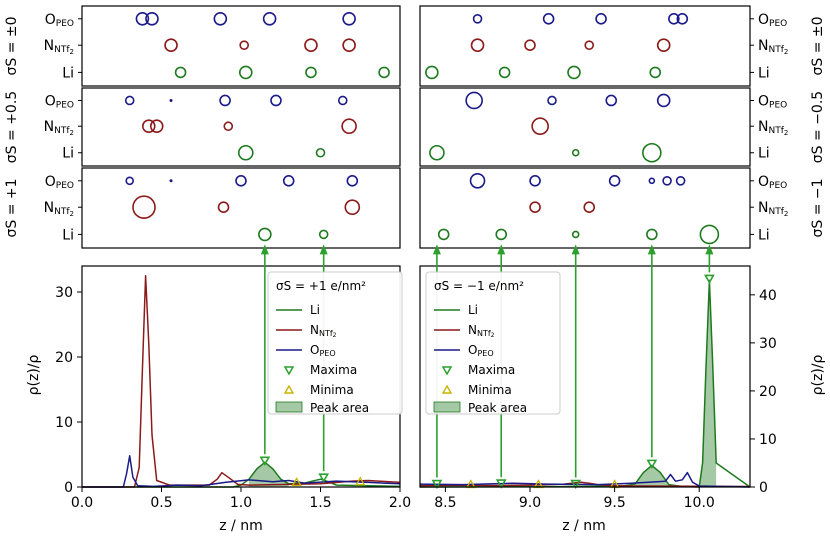  I want to click on xtick-label: 0.5, so click(161, 503).